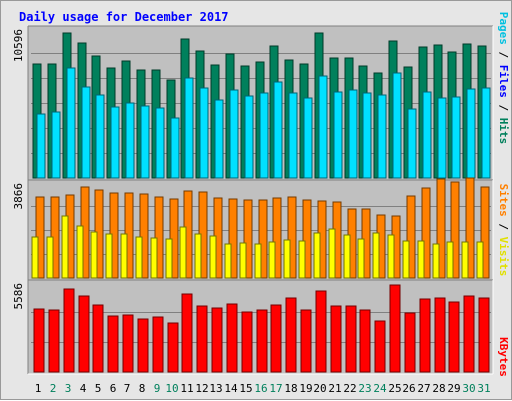 The height and width of the screenshot is (401, 512). What do you see at coordinates (124, 17) in the screenshot?
I see `chart-title: Daily usage for December 2017` at bounding box center [124, 17].